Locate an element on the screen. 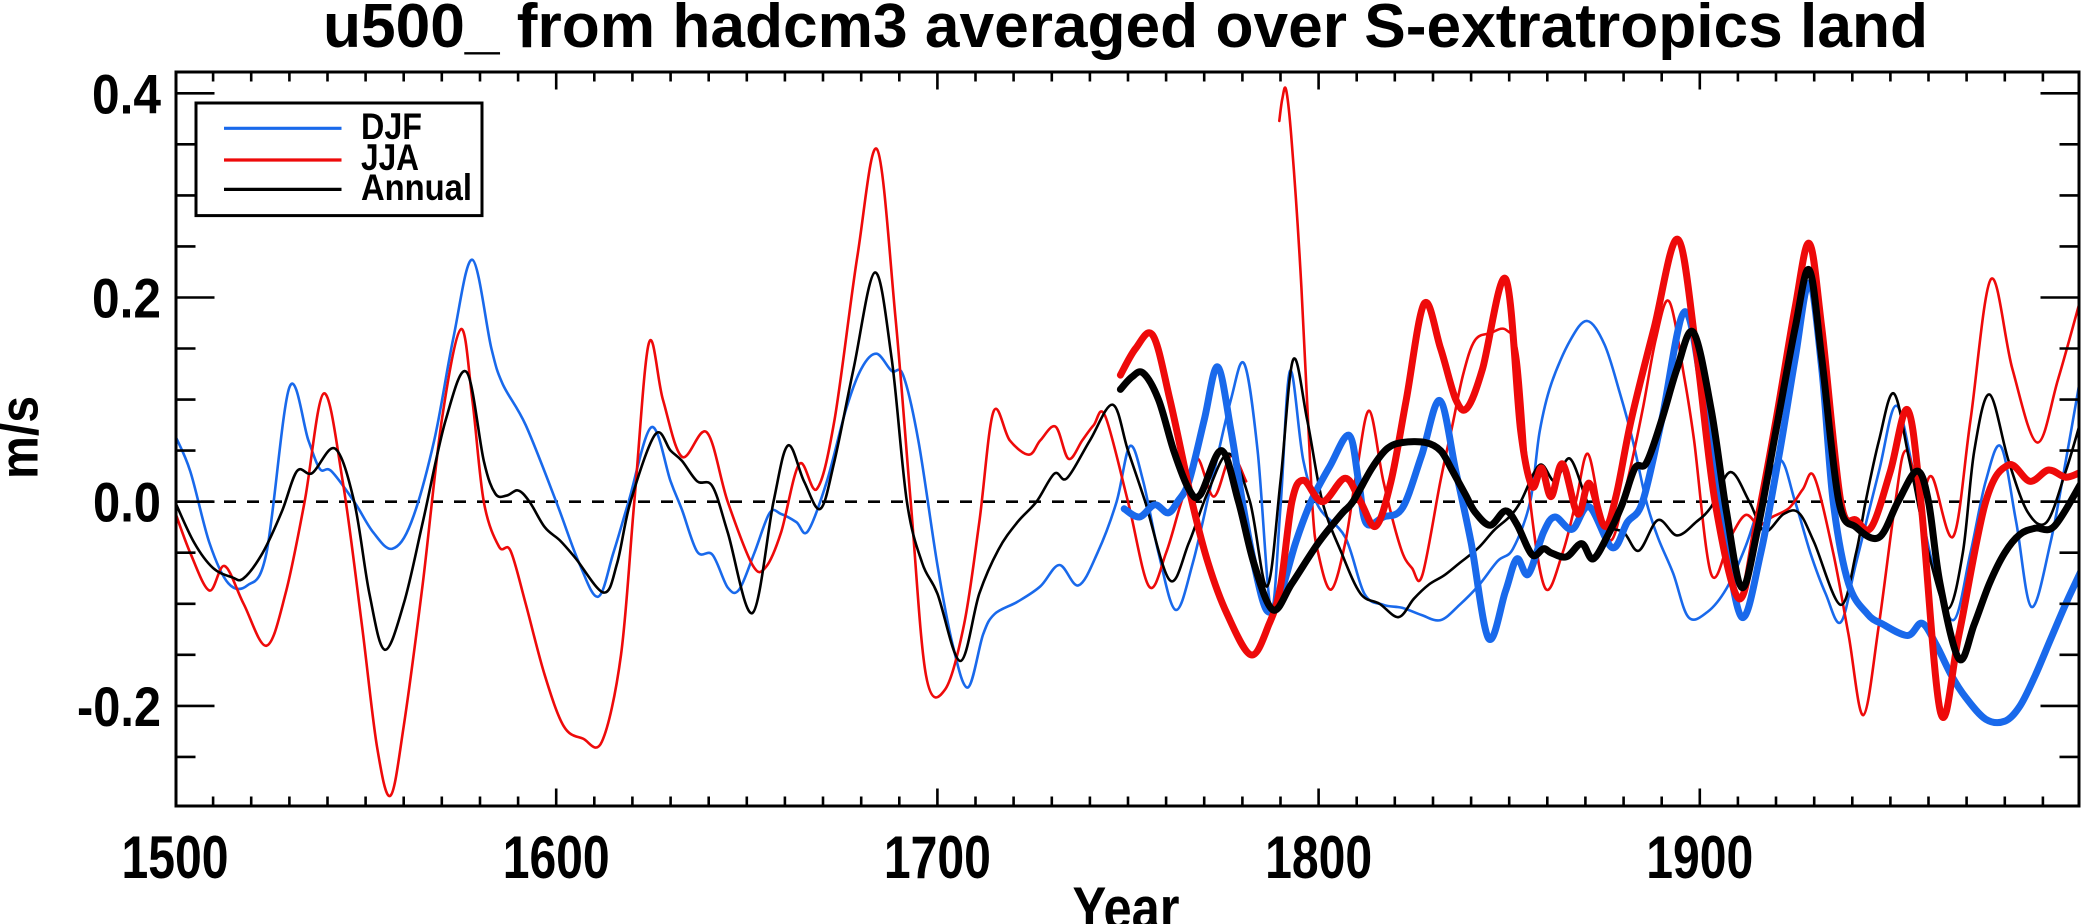 The width and height of the screenshot is (2081, 924). svg-text: 1500 is located at coordinates (175, 857).